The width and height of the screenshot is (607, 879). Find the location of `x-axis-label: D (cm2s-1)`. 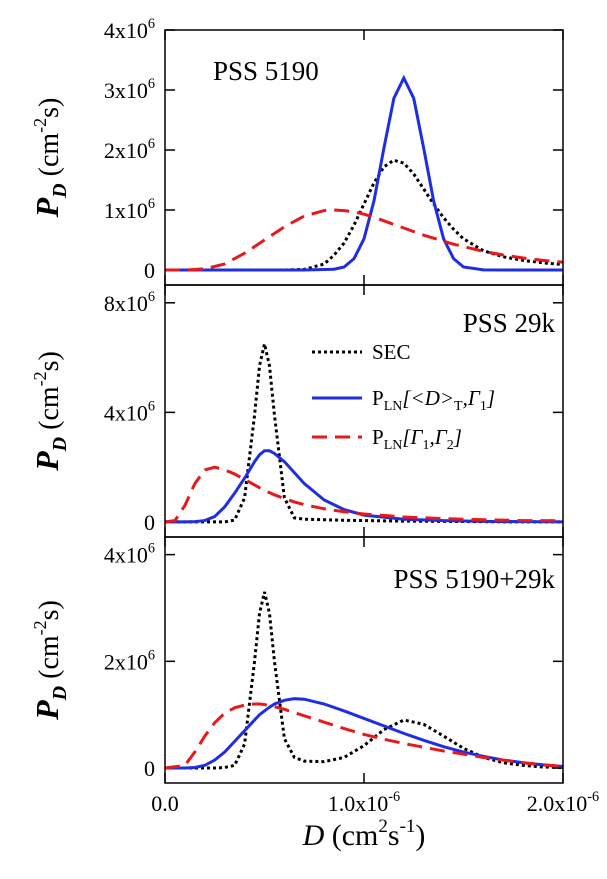

x-axis-label: D (cm2s-1) is located at coordinates (364, 834).